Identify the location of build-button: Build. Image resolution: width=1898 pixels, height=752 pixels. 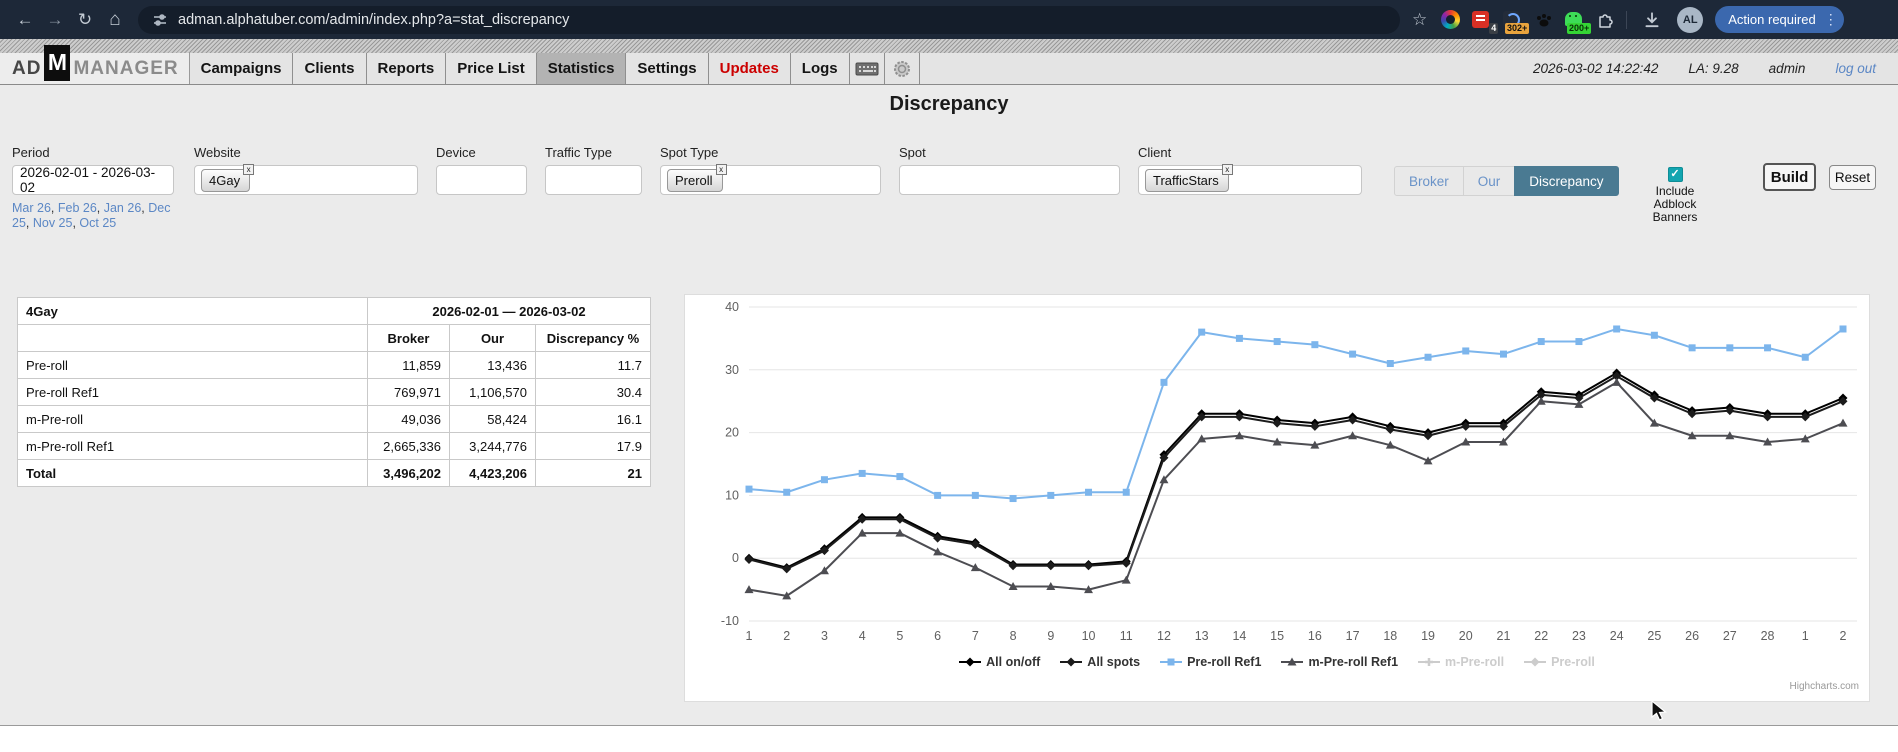
(1789, 177).